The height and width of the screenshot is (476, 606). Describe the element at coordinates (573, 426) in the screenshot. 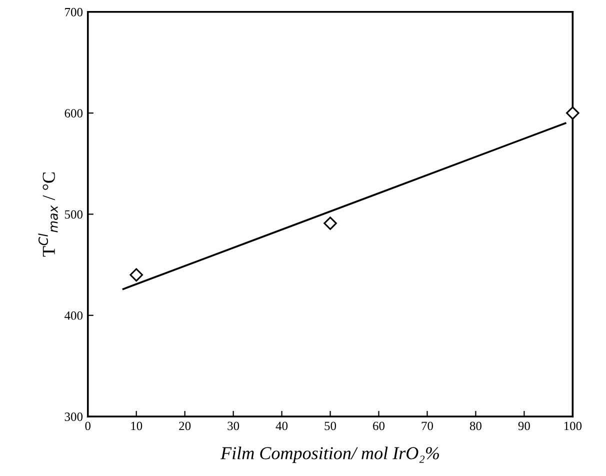

I see `x-tick-label: 100` at that location.